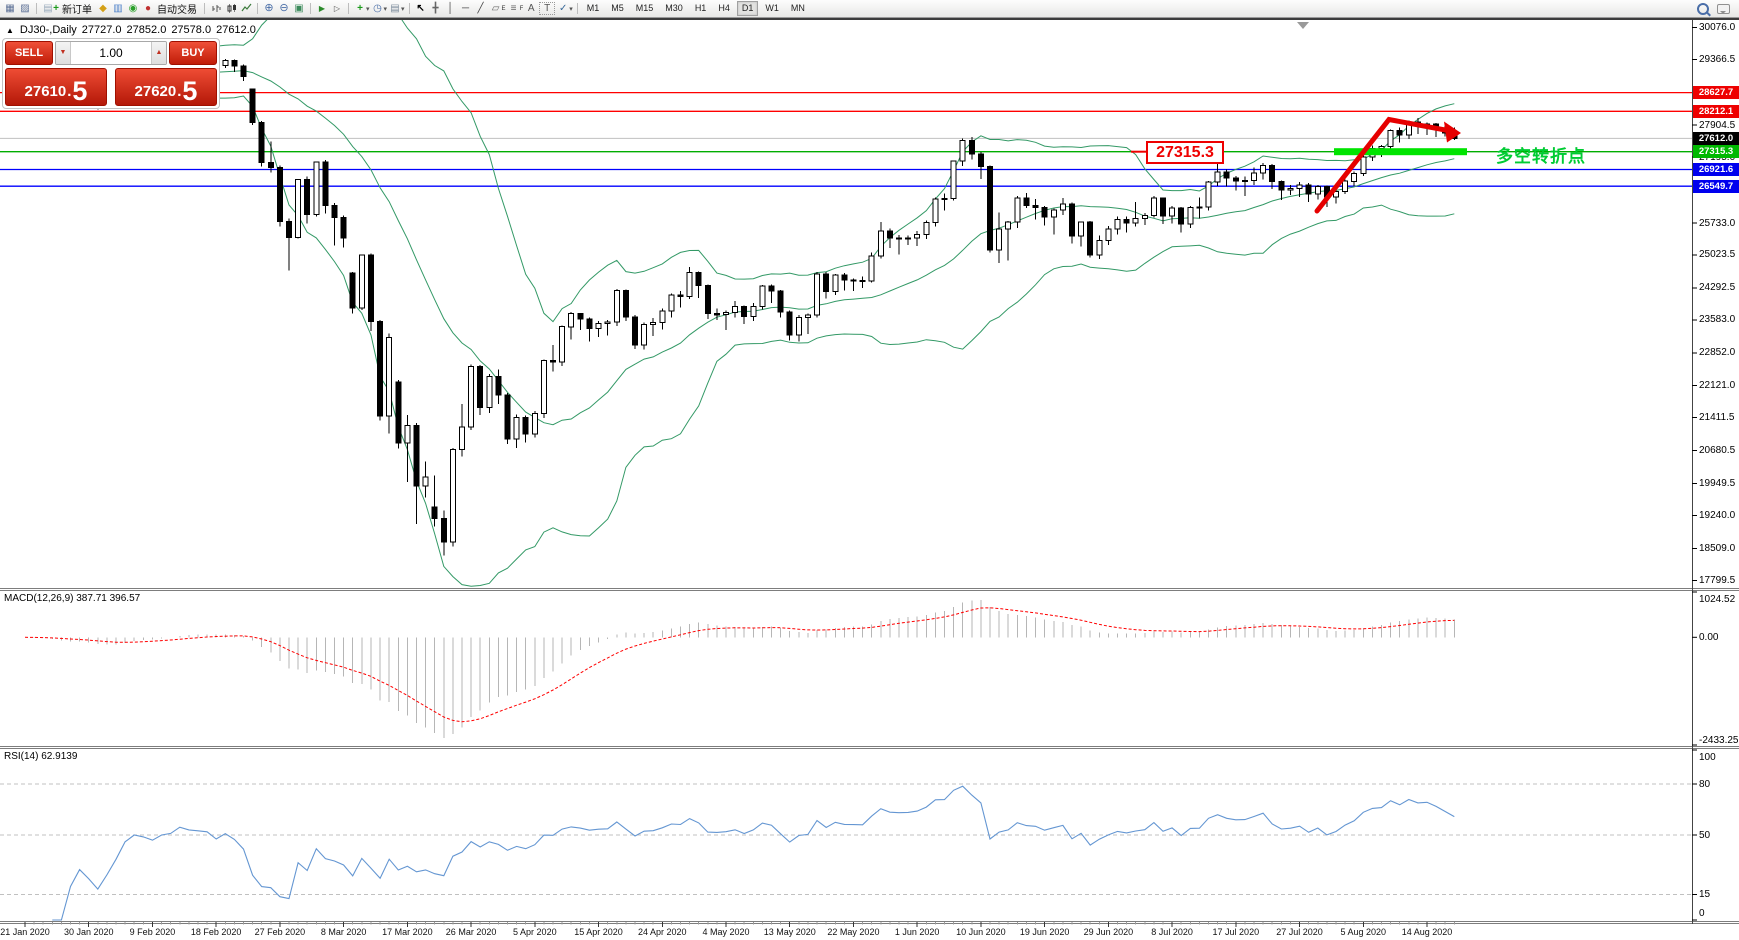 The image size is (1739, 940). What do you see at coordinates (797, 8) in the screenshot?
I see `timeframe-button-mn: MN` at bounding box center [797, 8].